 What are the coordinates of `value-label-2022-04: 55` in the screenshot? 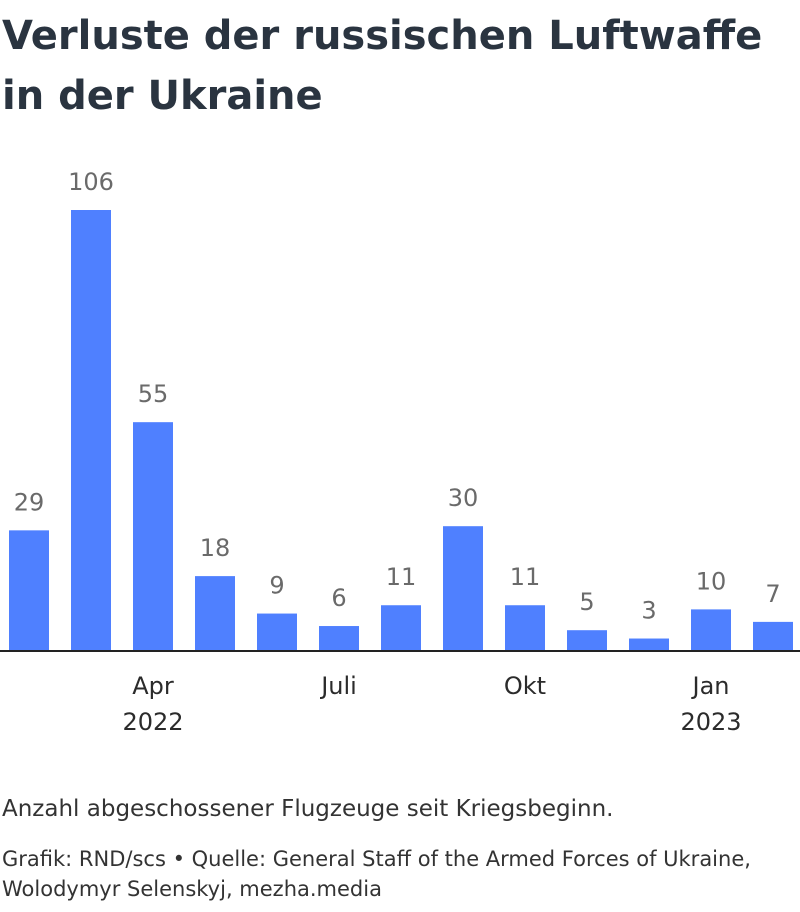 It's located at (153, 394).